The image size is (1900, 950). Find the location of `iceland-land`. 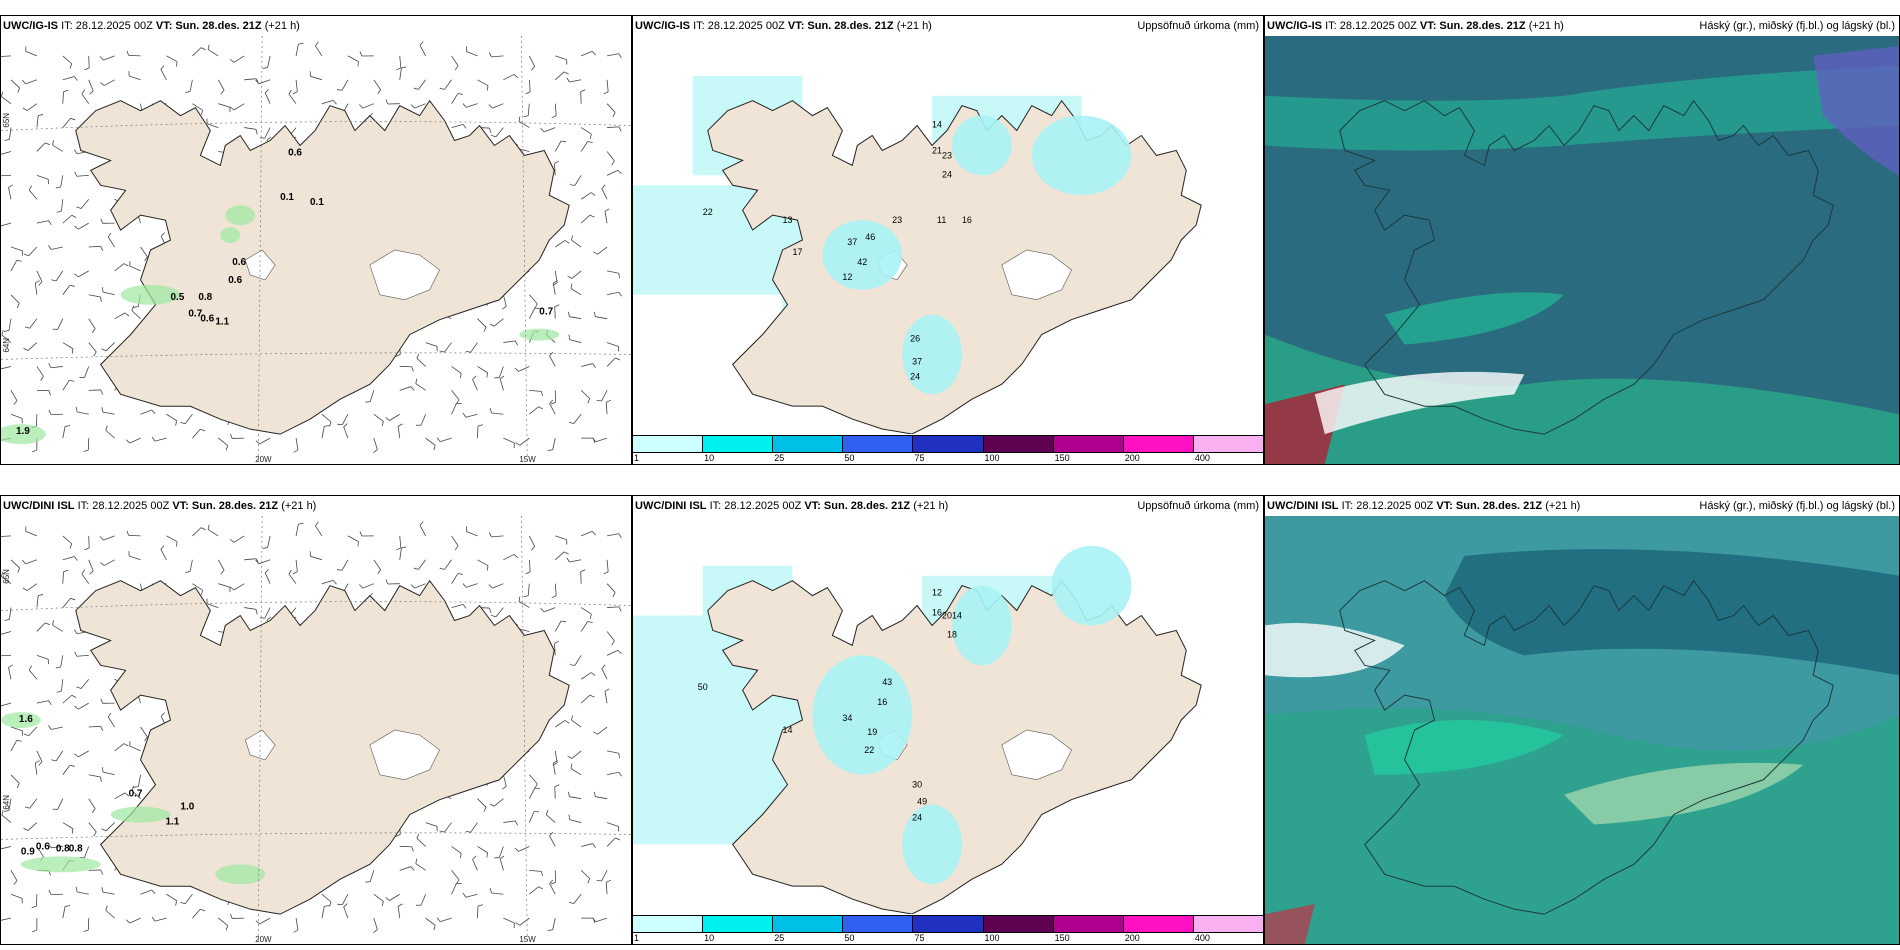

iceland-land is located at coordinates (322, 747).